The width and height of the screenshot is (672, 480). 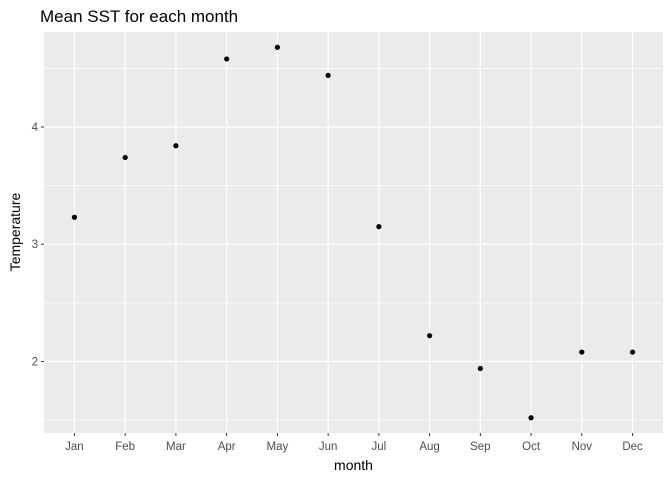 What do you see at coordinates (480, 447) in the screenshot?
I see `x-tick-label: Sep` at bounding box center [480, 447].